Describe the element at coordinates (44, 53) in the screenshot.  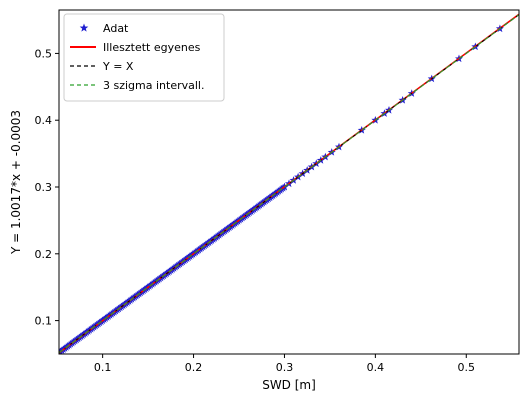
I see `y-tick-label: 0.5` at that location.